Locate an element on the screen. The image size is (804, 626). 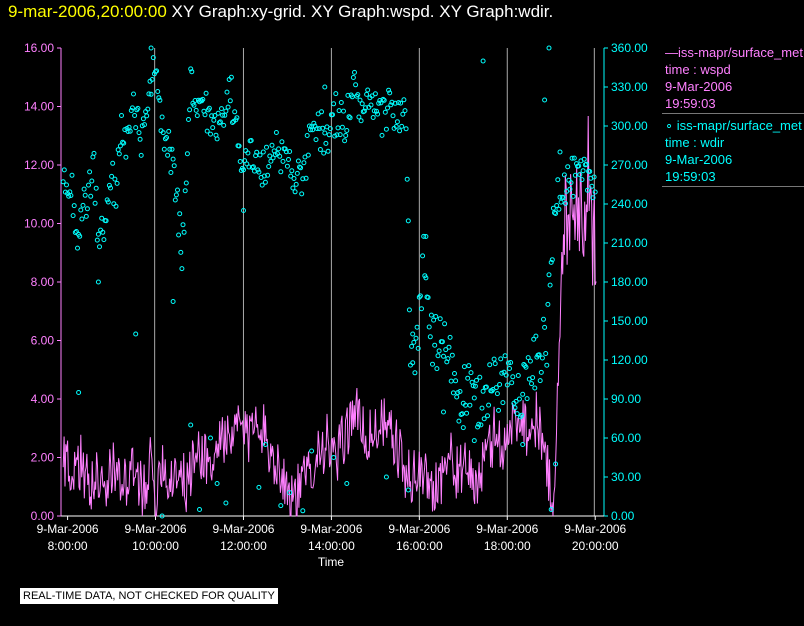
title-timestamp: 9-mar-2006,20:00:00 is located at coordinates (87, 11).